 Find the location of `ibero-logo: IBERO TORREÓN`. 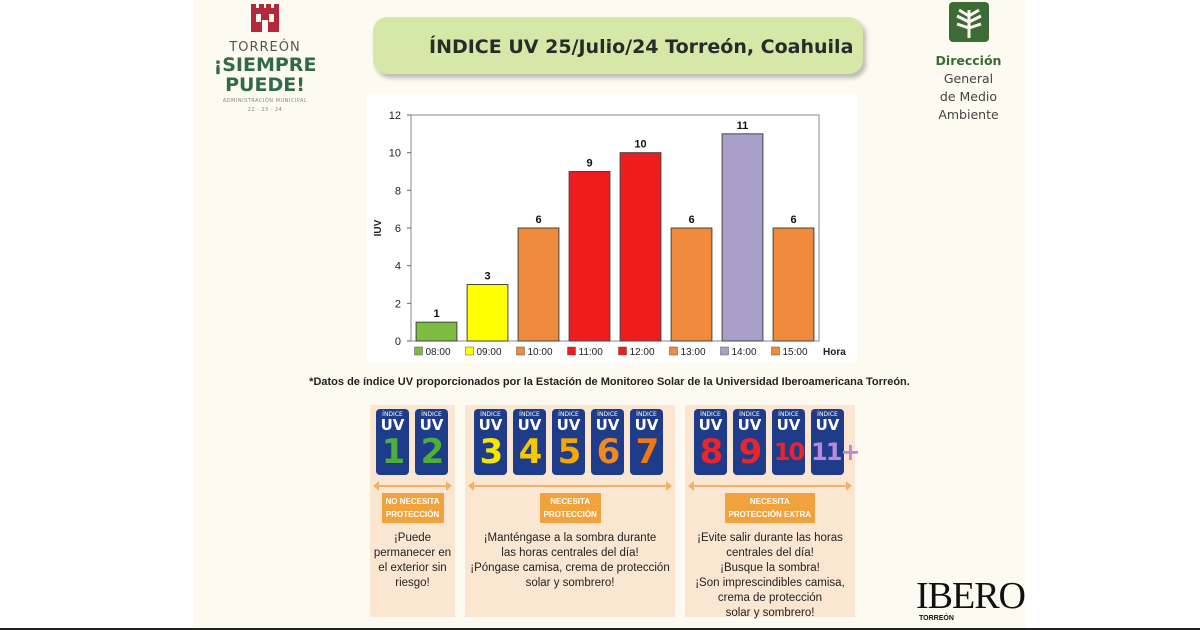

ibero-logo: IBERO TORREÓN is located at coordinates (970, 599).